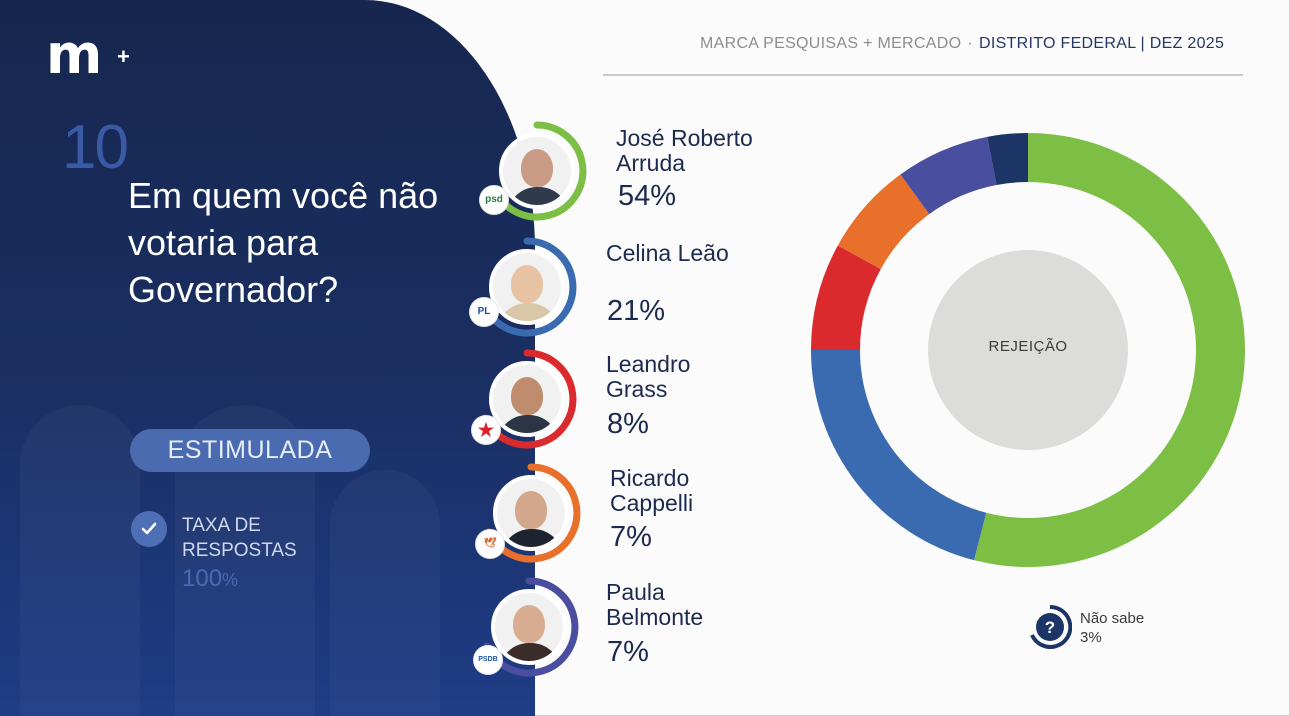 This screenshot has width=1290, height=716. Describe the element at coordinates (490, 544) in the screenshot. I see `party-logo-icon: 🕊` at that location.